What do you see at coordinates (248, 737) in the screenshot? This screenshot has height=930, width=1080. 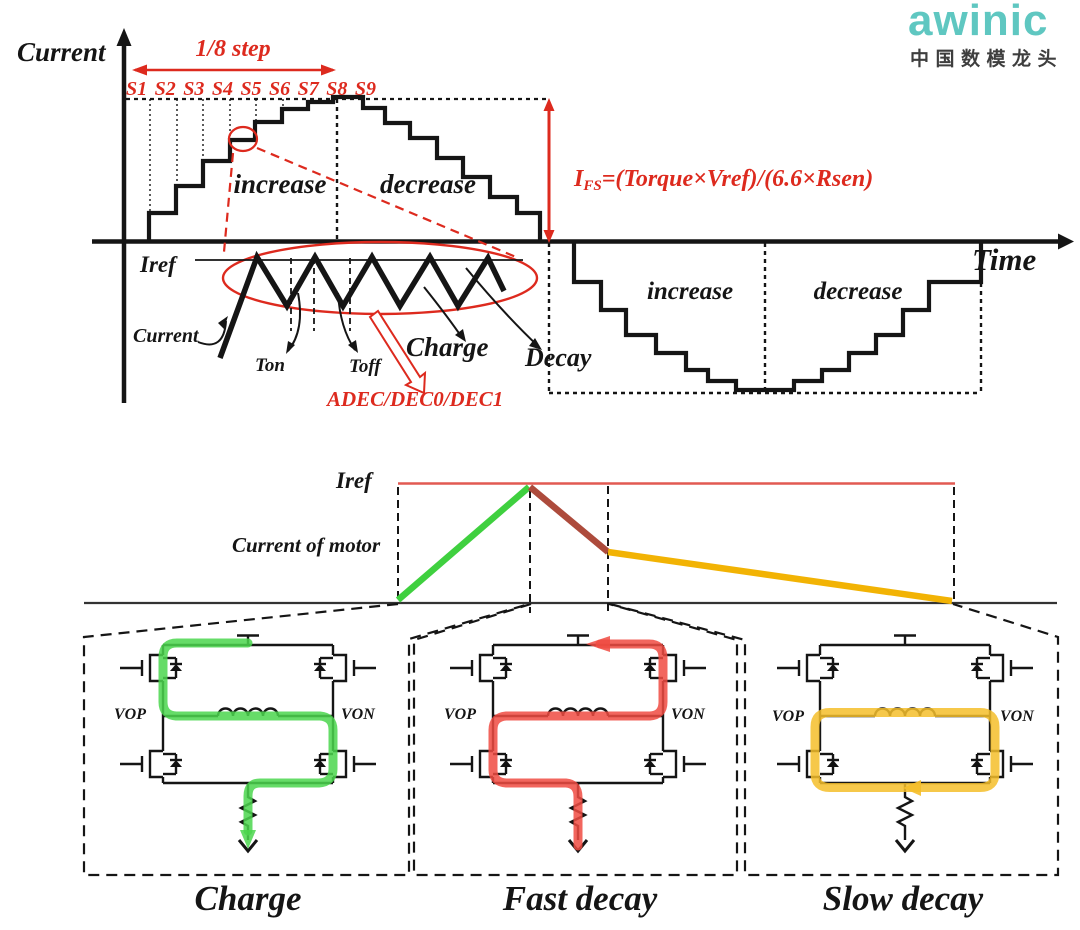 I see `charge-current-path` at bounding box center [248, 737].